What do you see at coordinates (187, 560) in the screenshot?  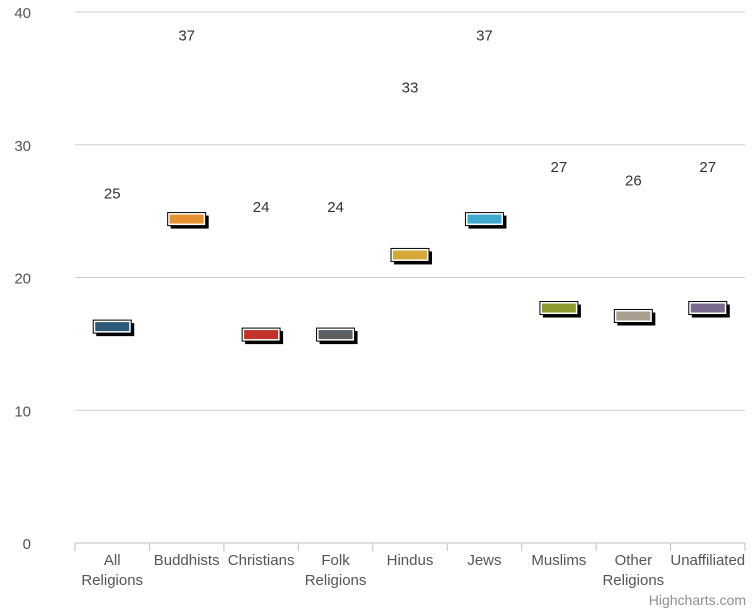 I see `x-tick-label: Buddhists` at bounding box center [187, 560].